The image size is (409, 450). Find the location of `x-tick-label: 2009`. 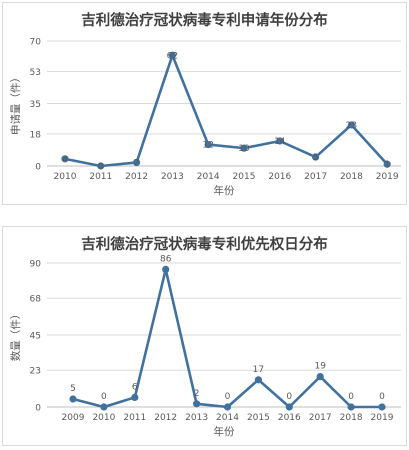

x-tick-label: 2009 is located at coordinates (73, 418).